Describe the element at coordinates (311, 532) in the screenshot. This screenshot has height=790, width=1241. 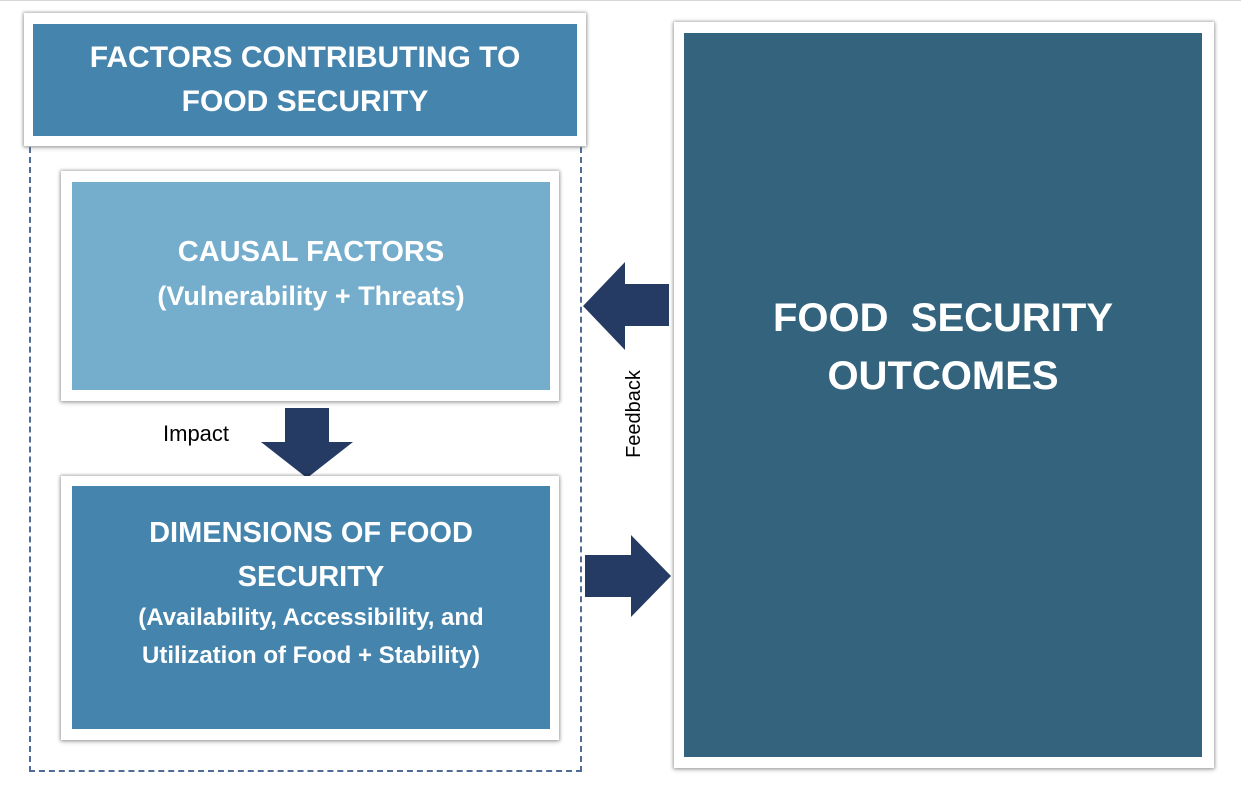
I see `dimensions-title-line1: DIMENSIONS OF FOOD` at that location.